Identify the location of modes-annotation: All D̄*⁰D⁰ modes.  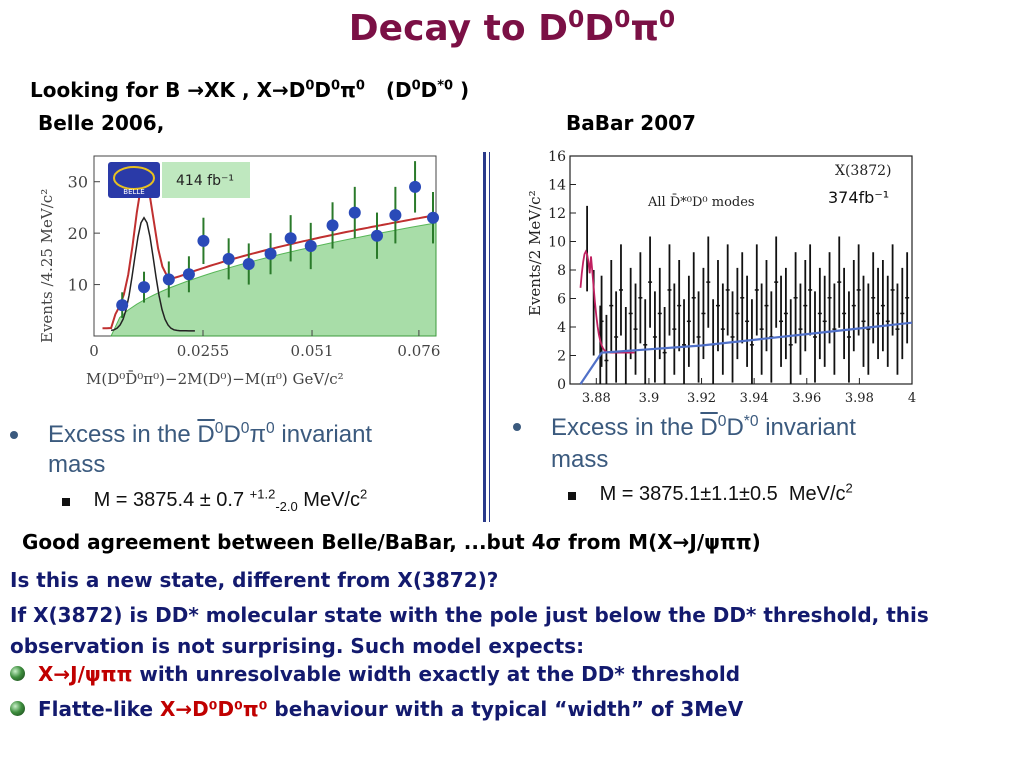
(701, 202).